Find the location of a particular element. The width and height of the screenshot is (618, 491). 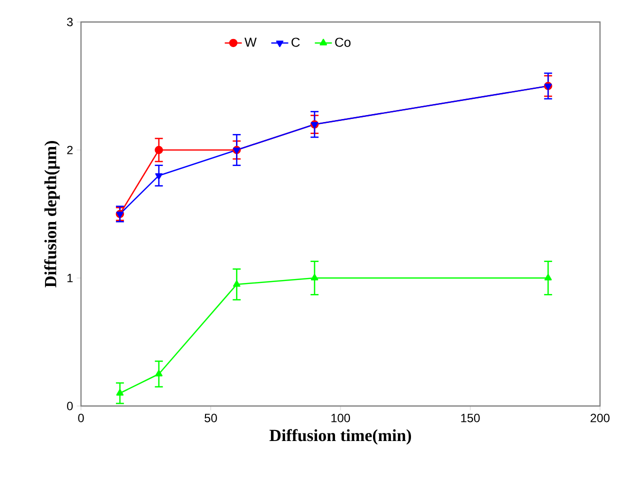

x-tick-label: 50 is located at coordinates (210, 418).